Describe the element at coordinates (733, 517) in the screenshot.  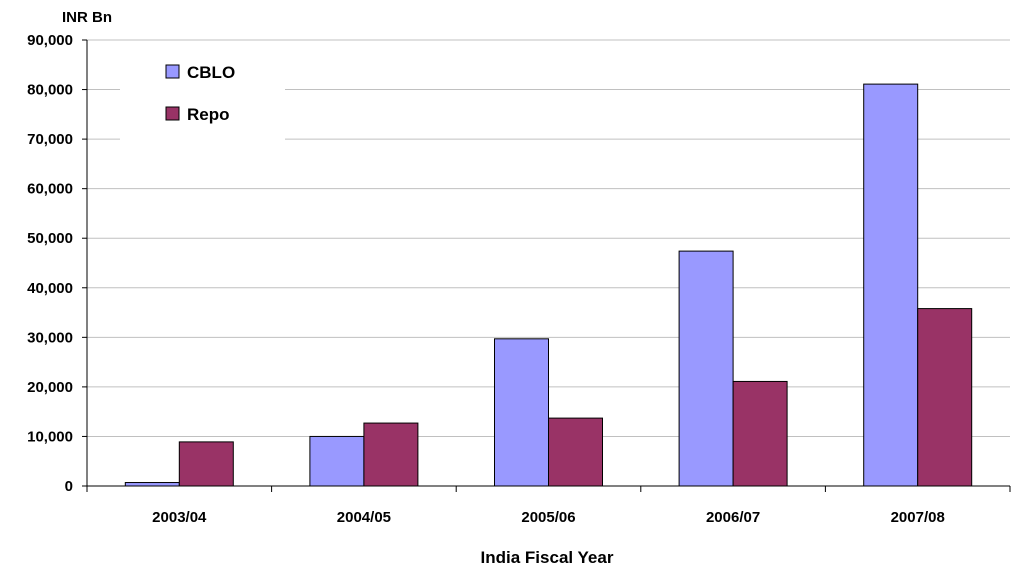
I see `x-tick-label: 2006/07` at that location.